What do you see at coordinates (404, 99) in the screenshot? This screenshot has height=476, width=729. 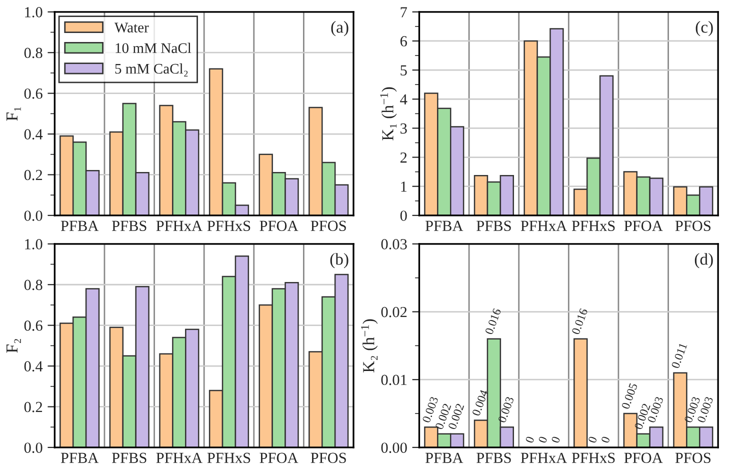 I see `y-tick-label: 4` at bounding box center [404, 99].